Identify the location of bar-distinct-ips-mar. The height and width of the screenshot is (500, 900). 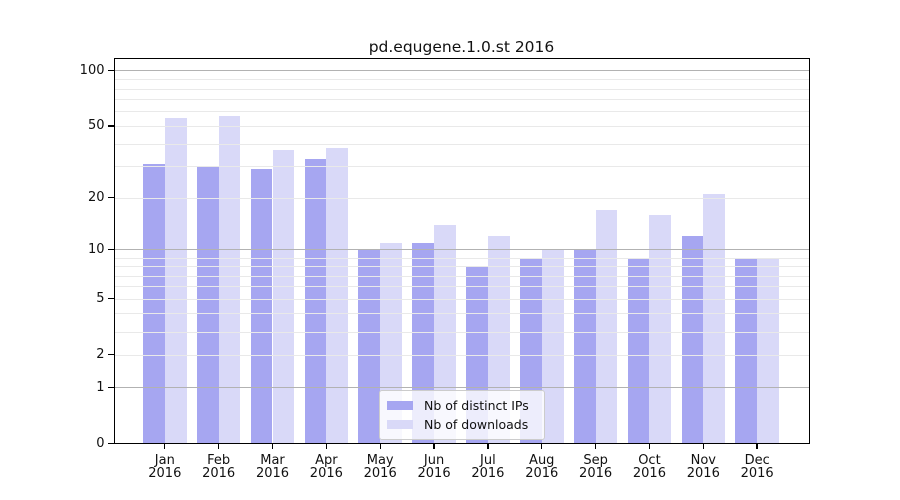
(261, 306).